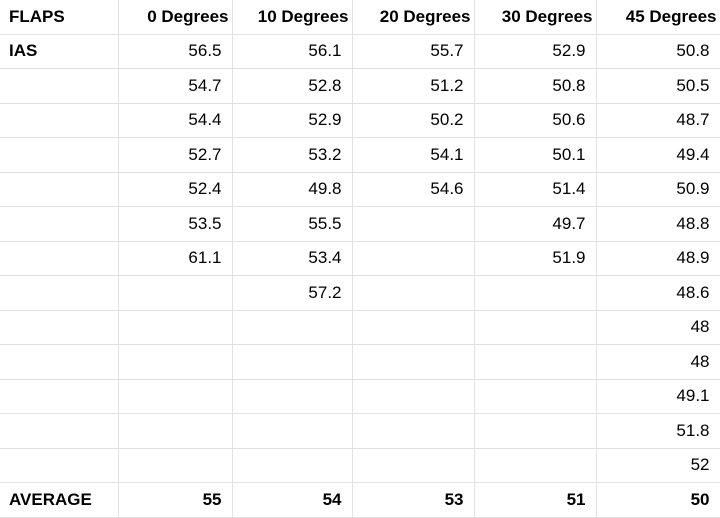  Describe the element at coordinates (175, 86) in the screenshot. I see `data-cell: 54.7` at that location.